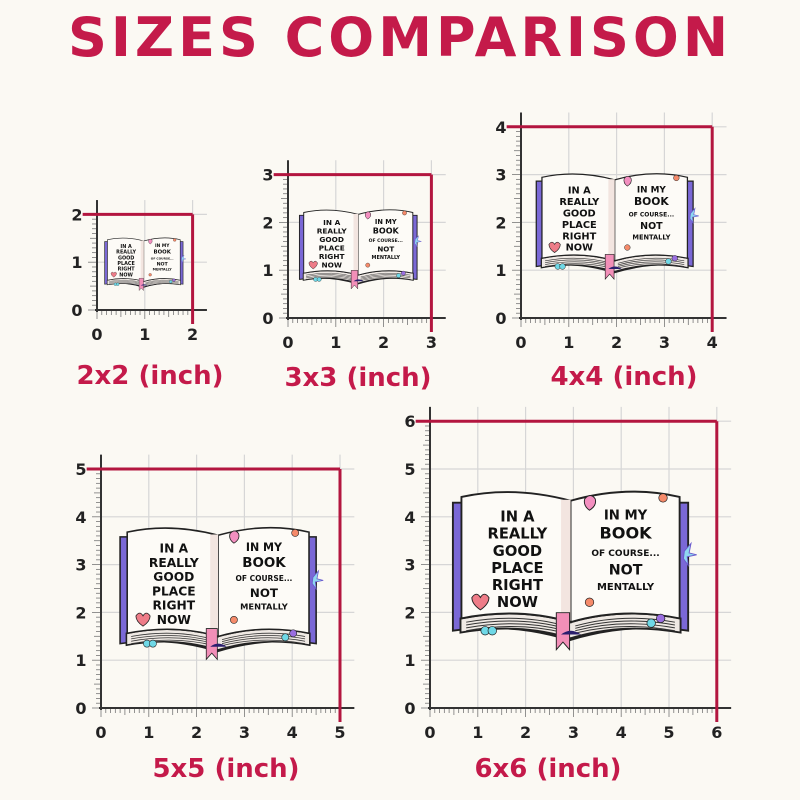 The image size is (800, 800). I want to click on y-tick-label: 2, so click(500, 222).